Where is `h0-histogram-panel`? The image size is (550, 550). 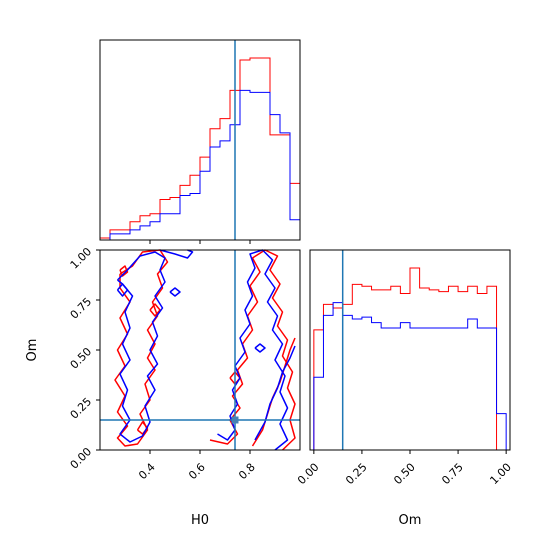
h0-histogram-panel is located at coordinates (200, 141).